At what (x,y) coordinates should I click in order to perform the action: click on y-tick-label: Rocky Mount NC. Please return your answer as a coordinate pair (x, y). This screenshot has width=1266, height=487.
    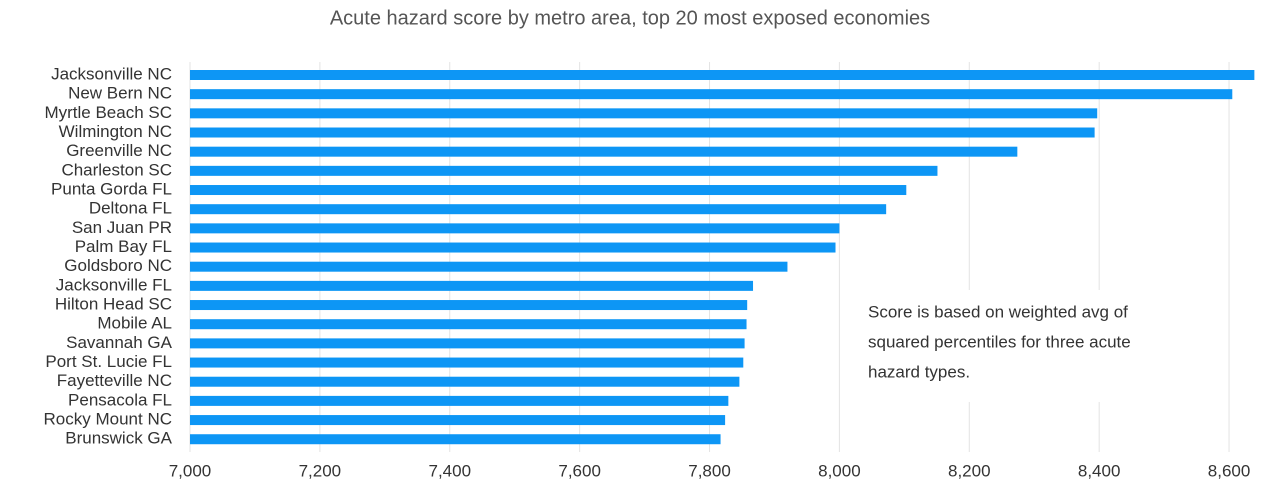
    Looking at the image, I should click on (108, 419).